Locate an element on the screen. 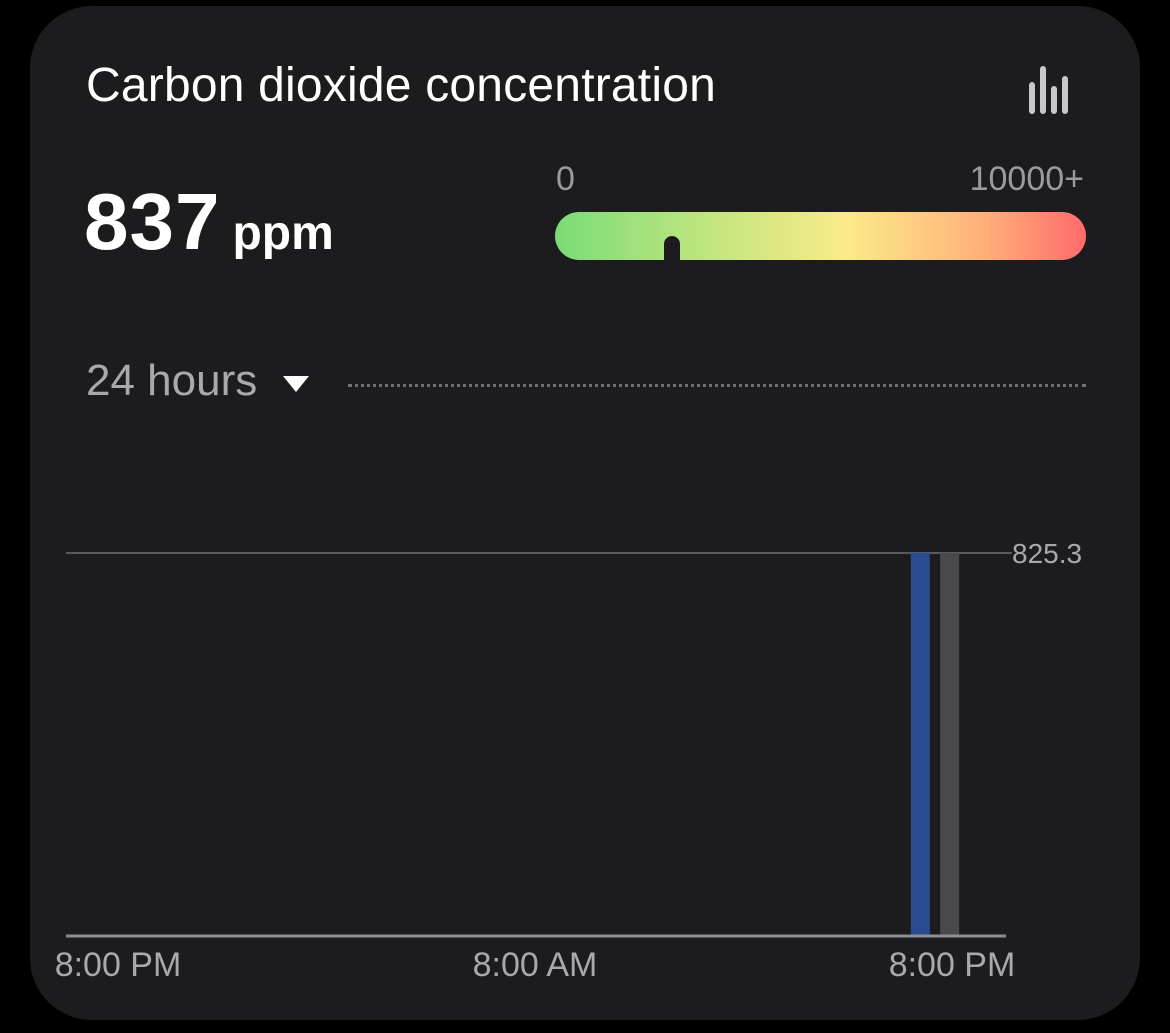  reading-unit: ppm is located at coordinates (283, 233).